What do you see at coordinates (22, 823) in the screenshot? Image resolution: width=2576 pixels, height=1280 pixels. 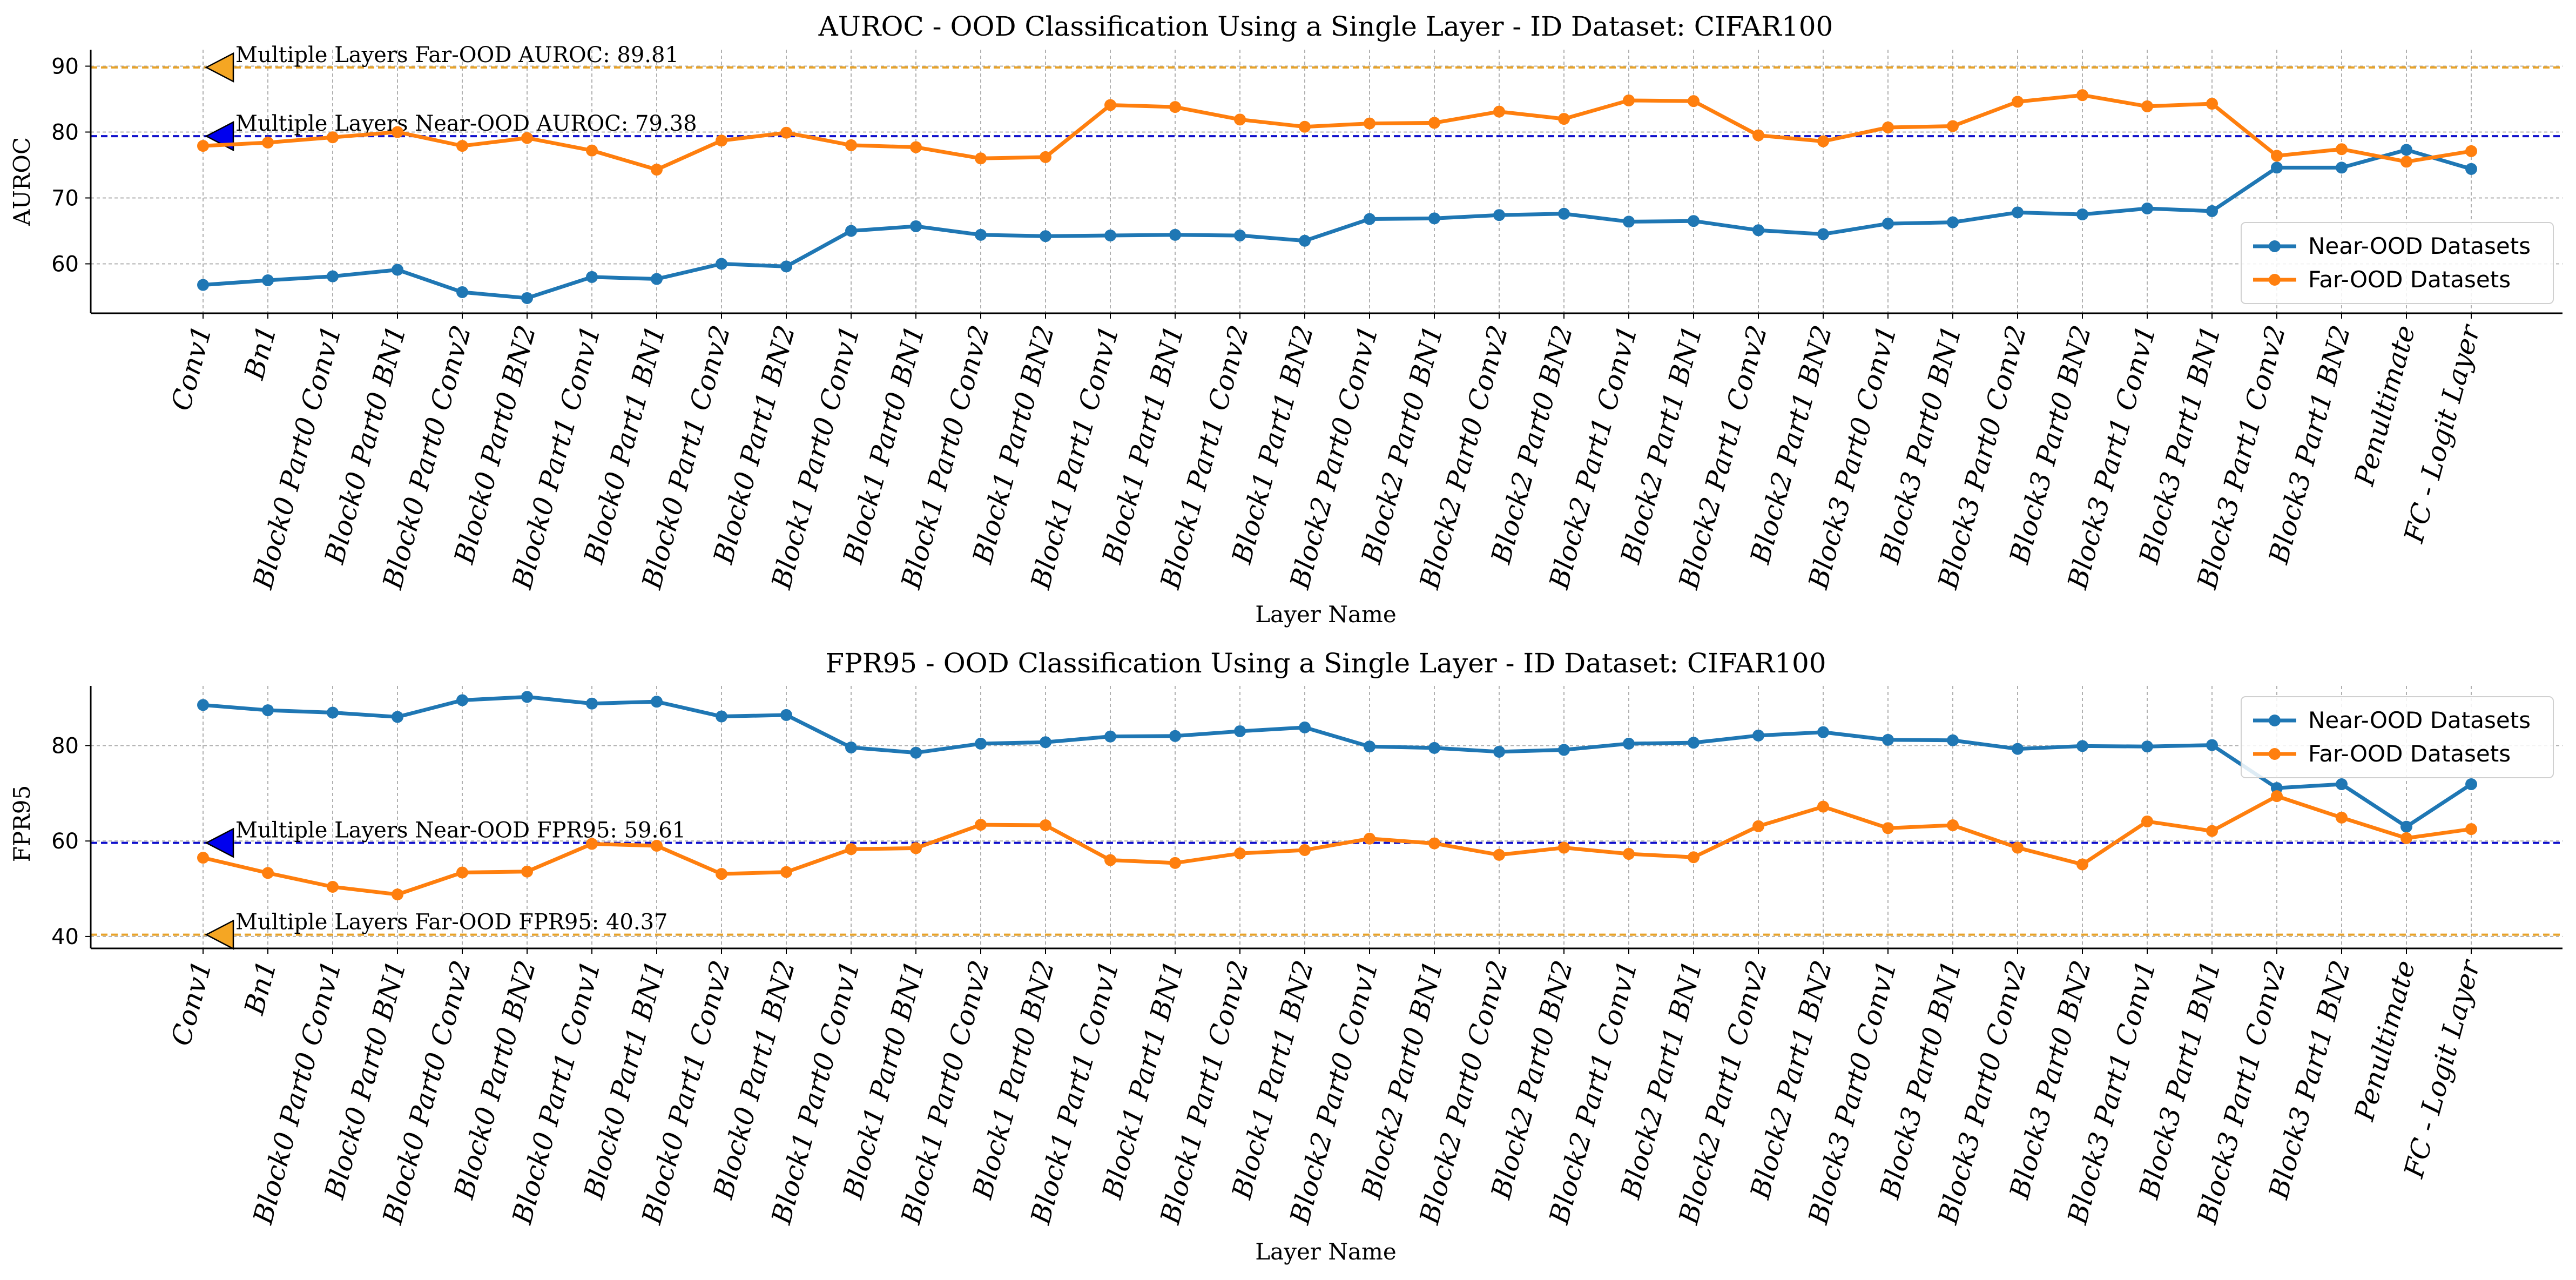 I see `y-axis-label: FPR95` at bounding box center [22, 823].